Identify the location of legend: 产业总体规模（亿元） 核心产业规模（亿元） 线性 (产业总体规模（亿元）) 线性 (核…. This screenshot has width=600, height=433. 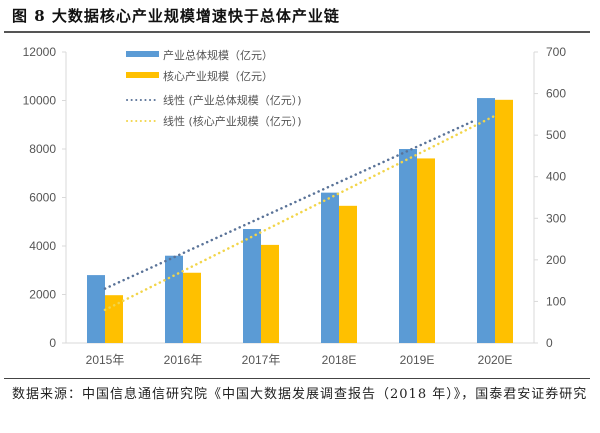
(214, 88).